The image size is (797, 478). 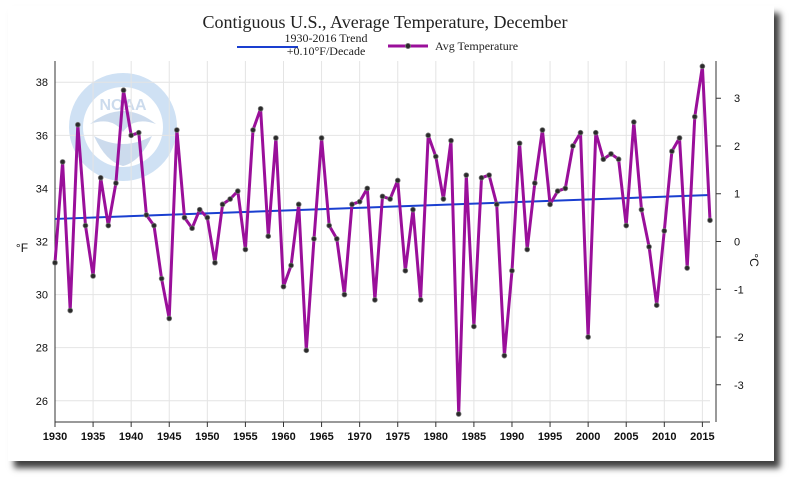 What do you see at coordinates (754, 260) in the screenshot?
I see `y-axis-label-c: °C` at bounding box center [754, 260].